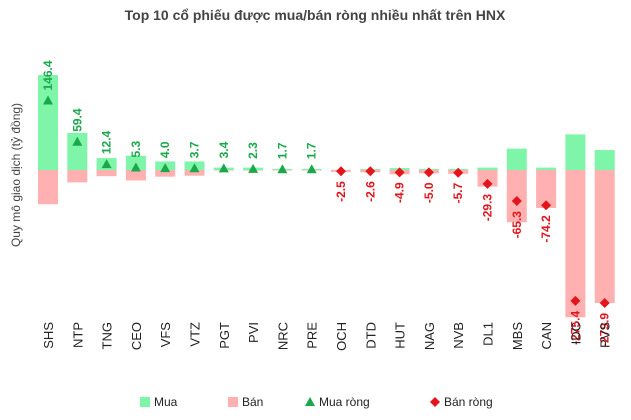 The height and width of the screenshot is (420, 631). Describe the element at coordinates (458, 335) in the screenshot. I see `x-tick-label-nvb: NVB` at that location.